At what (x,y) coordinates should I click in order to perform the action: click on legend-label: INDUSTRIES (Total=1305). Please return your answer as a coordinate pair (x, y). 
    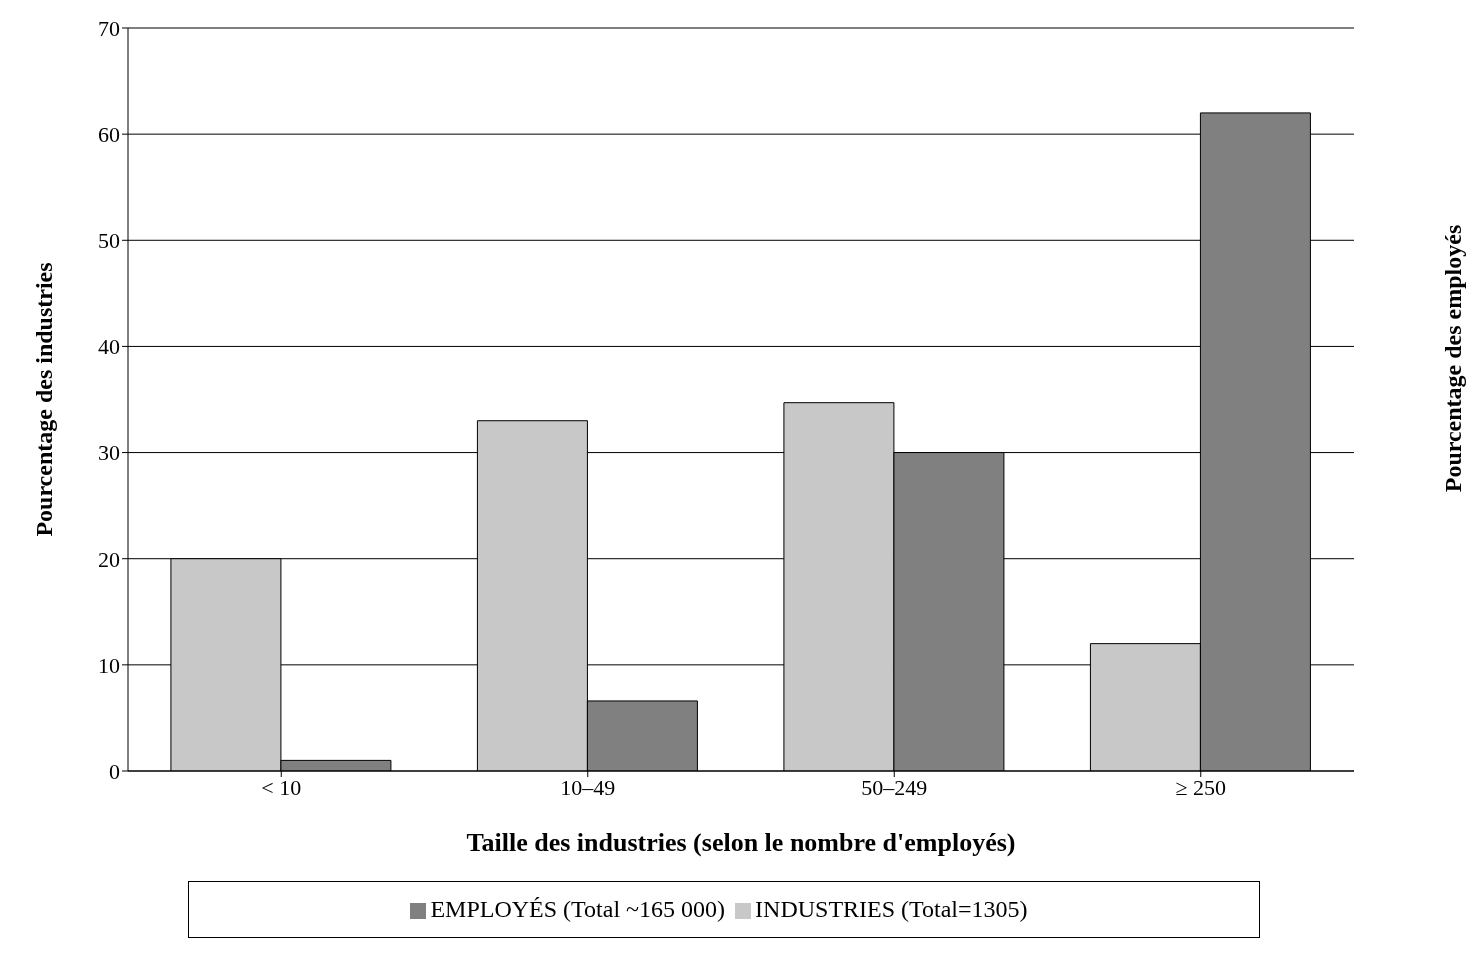
    Looking at the image, I should click on (891, 909).